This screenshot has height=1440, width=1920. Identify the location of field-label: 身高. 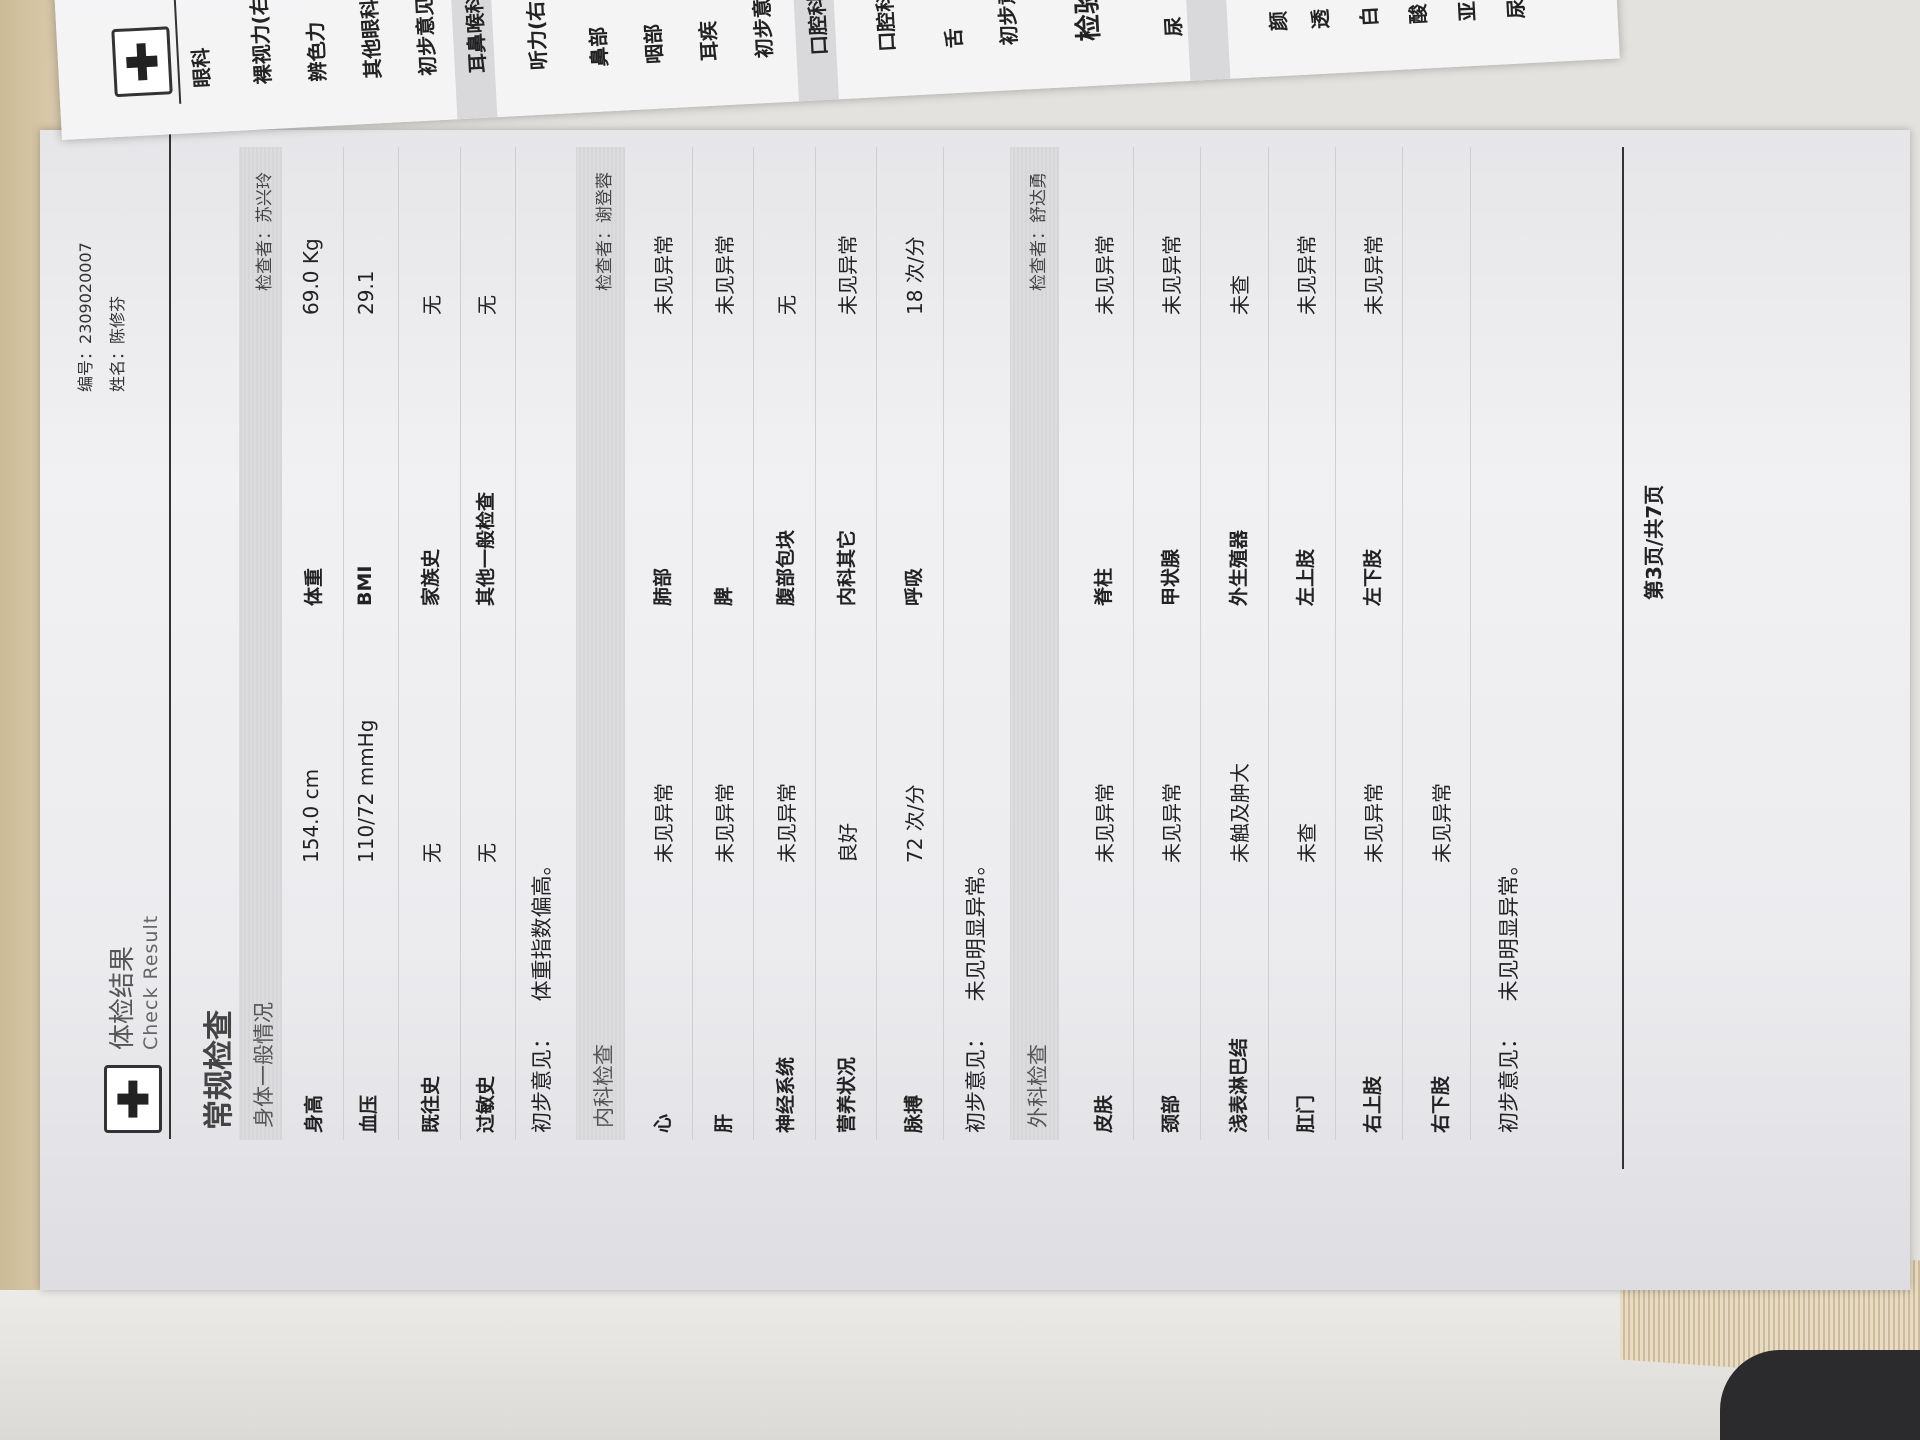
(314, 1113).